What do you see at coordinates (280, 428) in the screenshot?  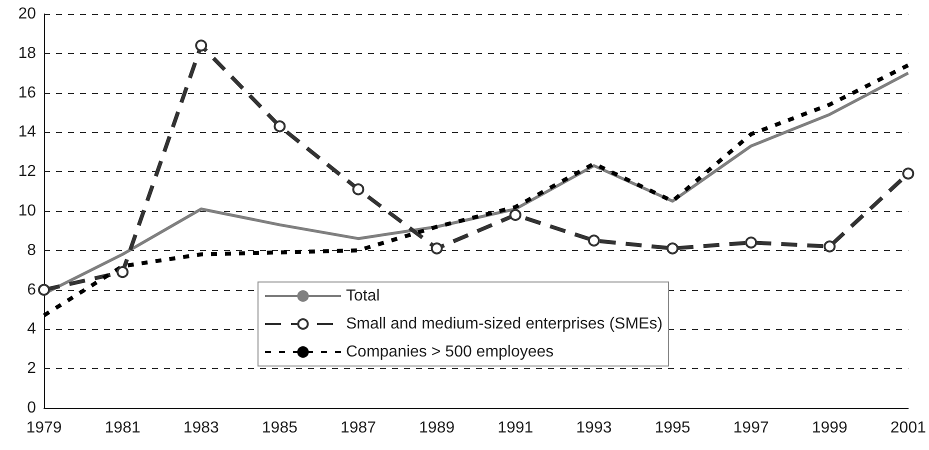 I see `x-tick-label: 1985` at bounding box center [280, 428].